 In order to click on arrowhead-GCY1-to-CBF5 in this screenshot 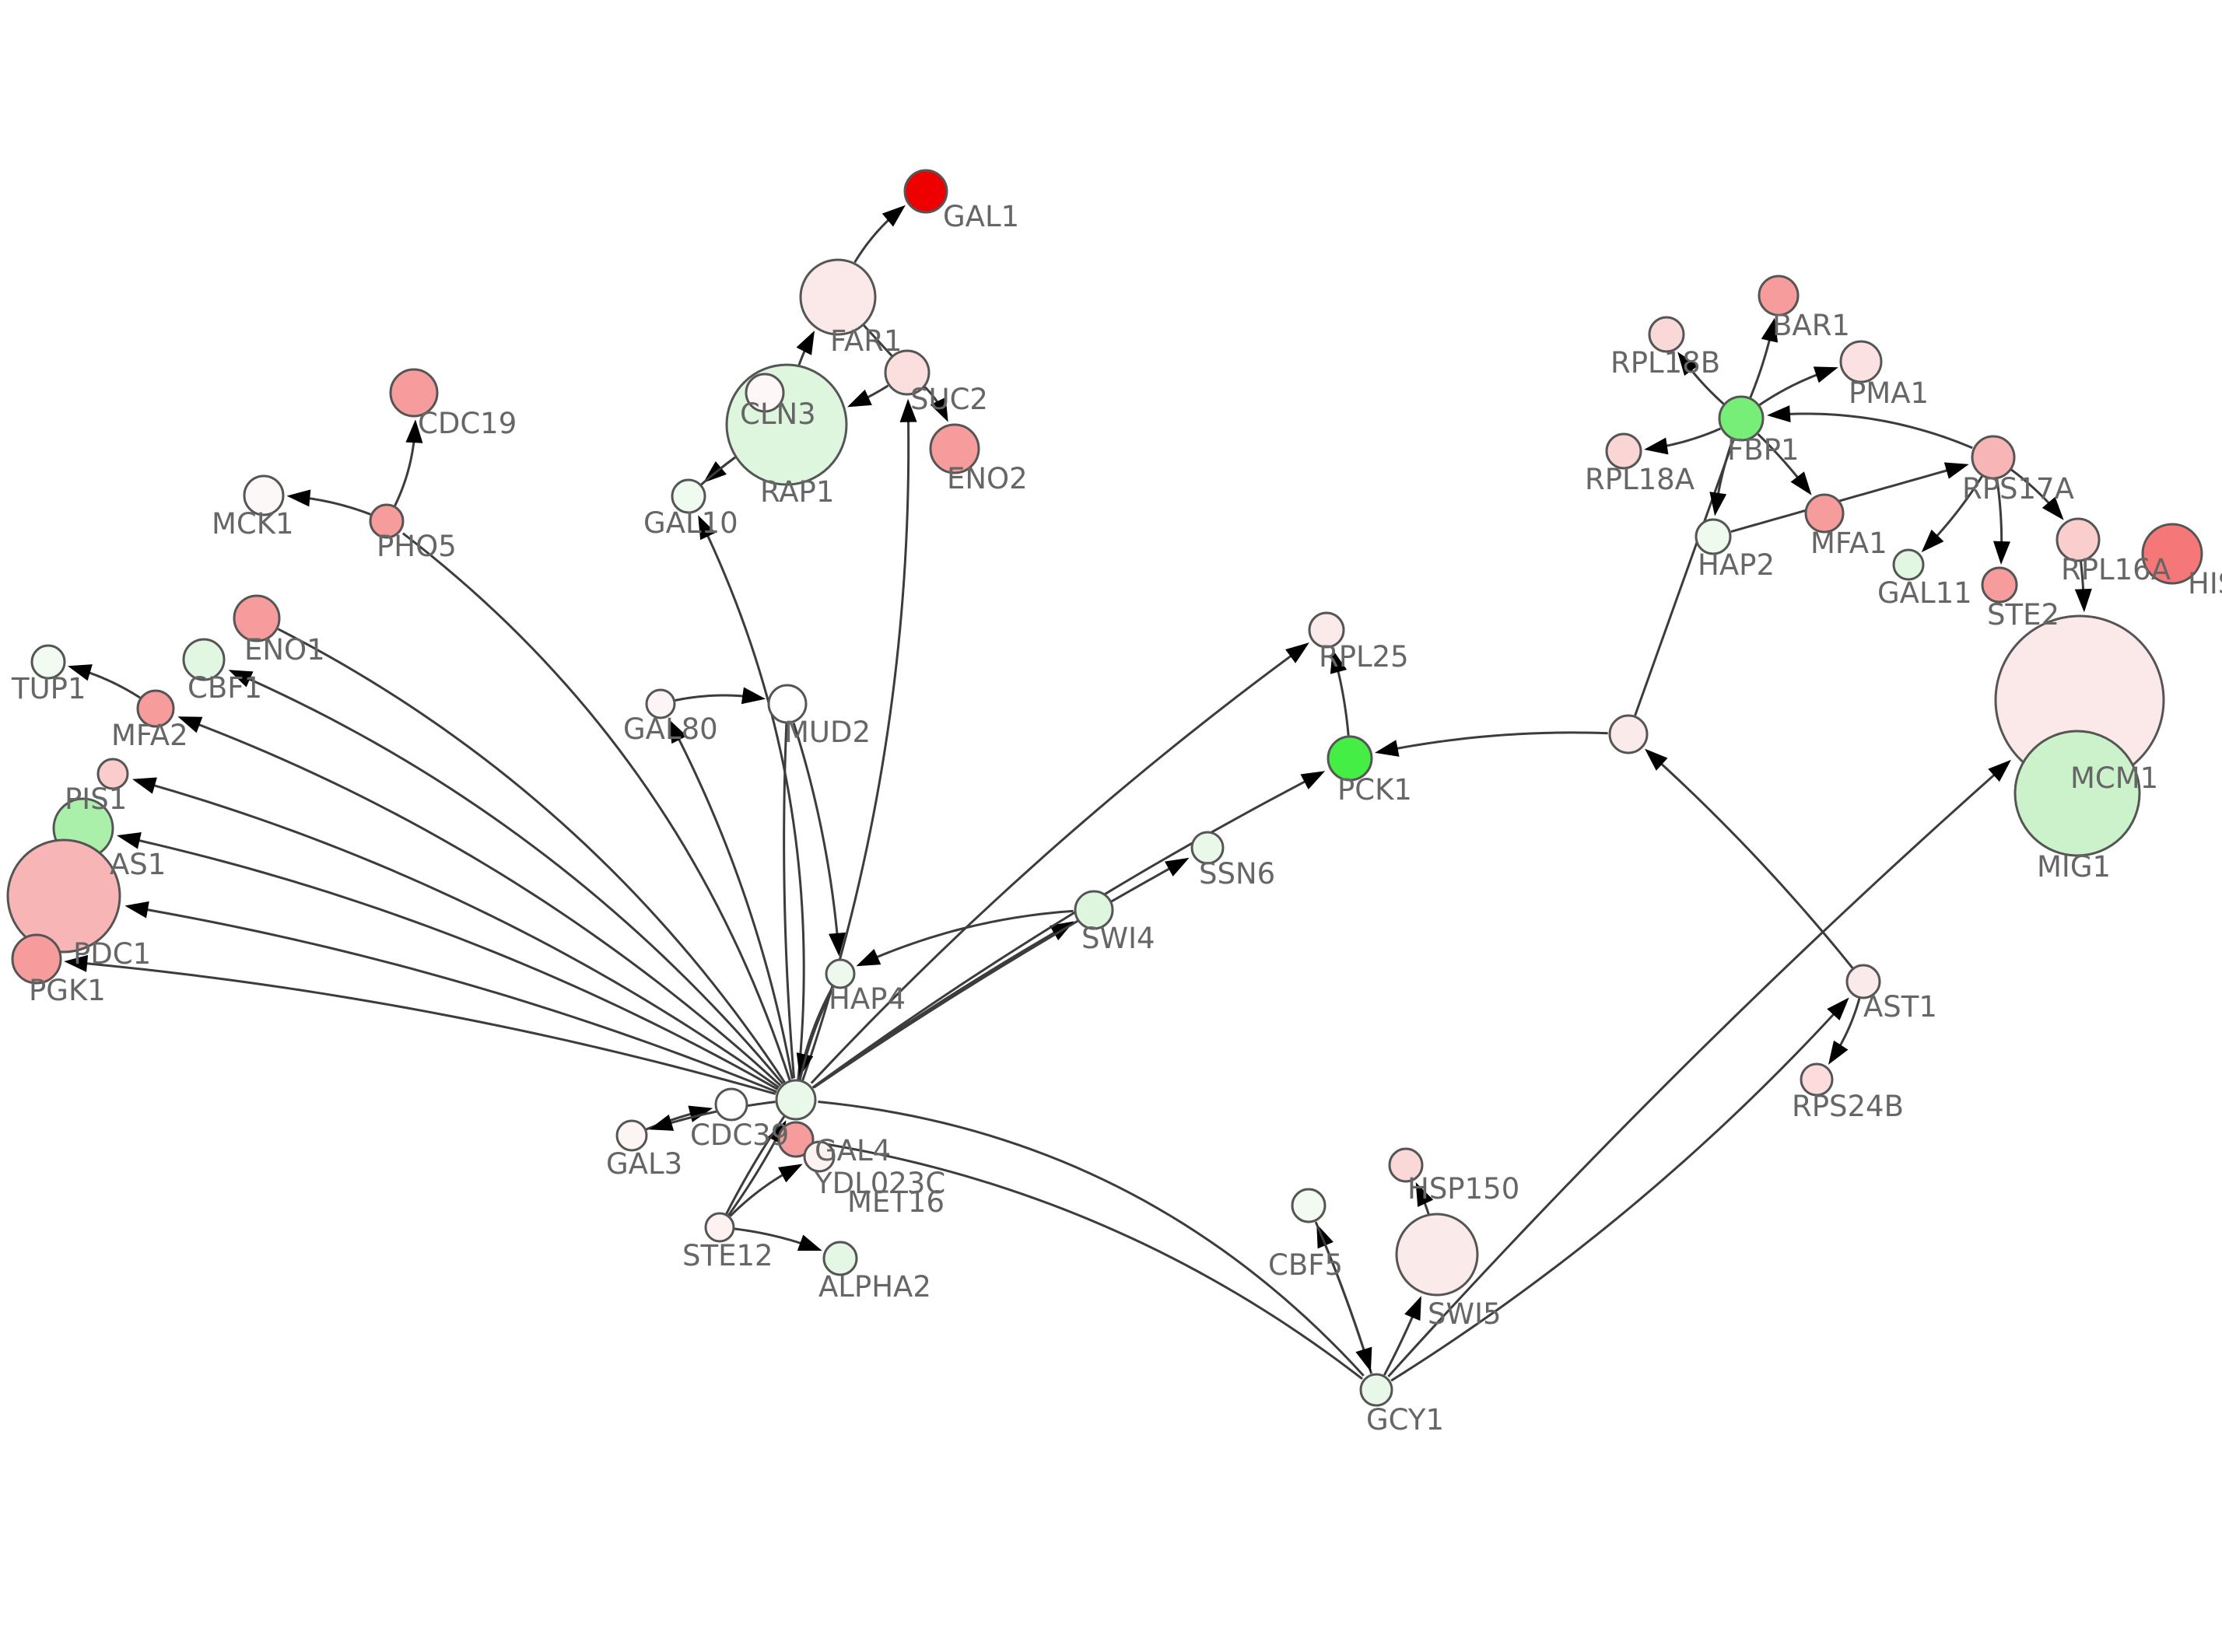, I will do `click(1325, 1236)`.